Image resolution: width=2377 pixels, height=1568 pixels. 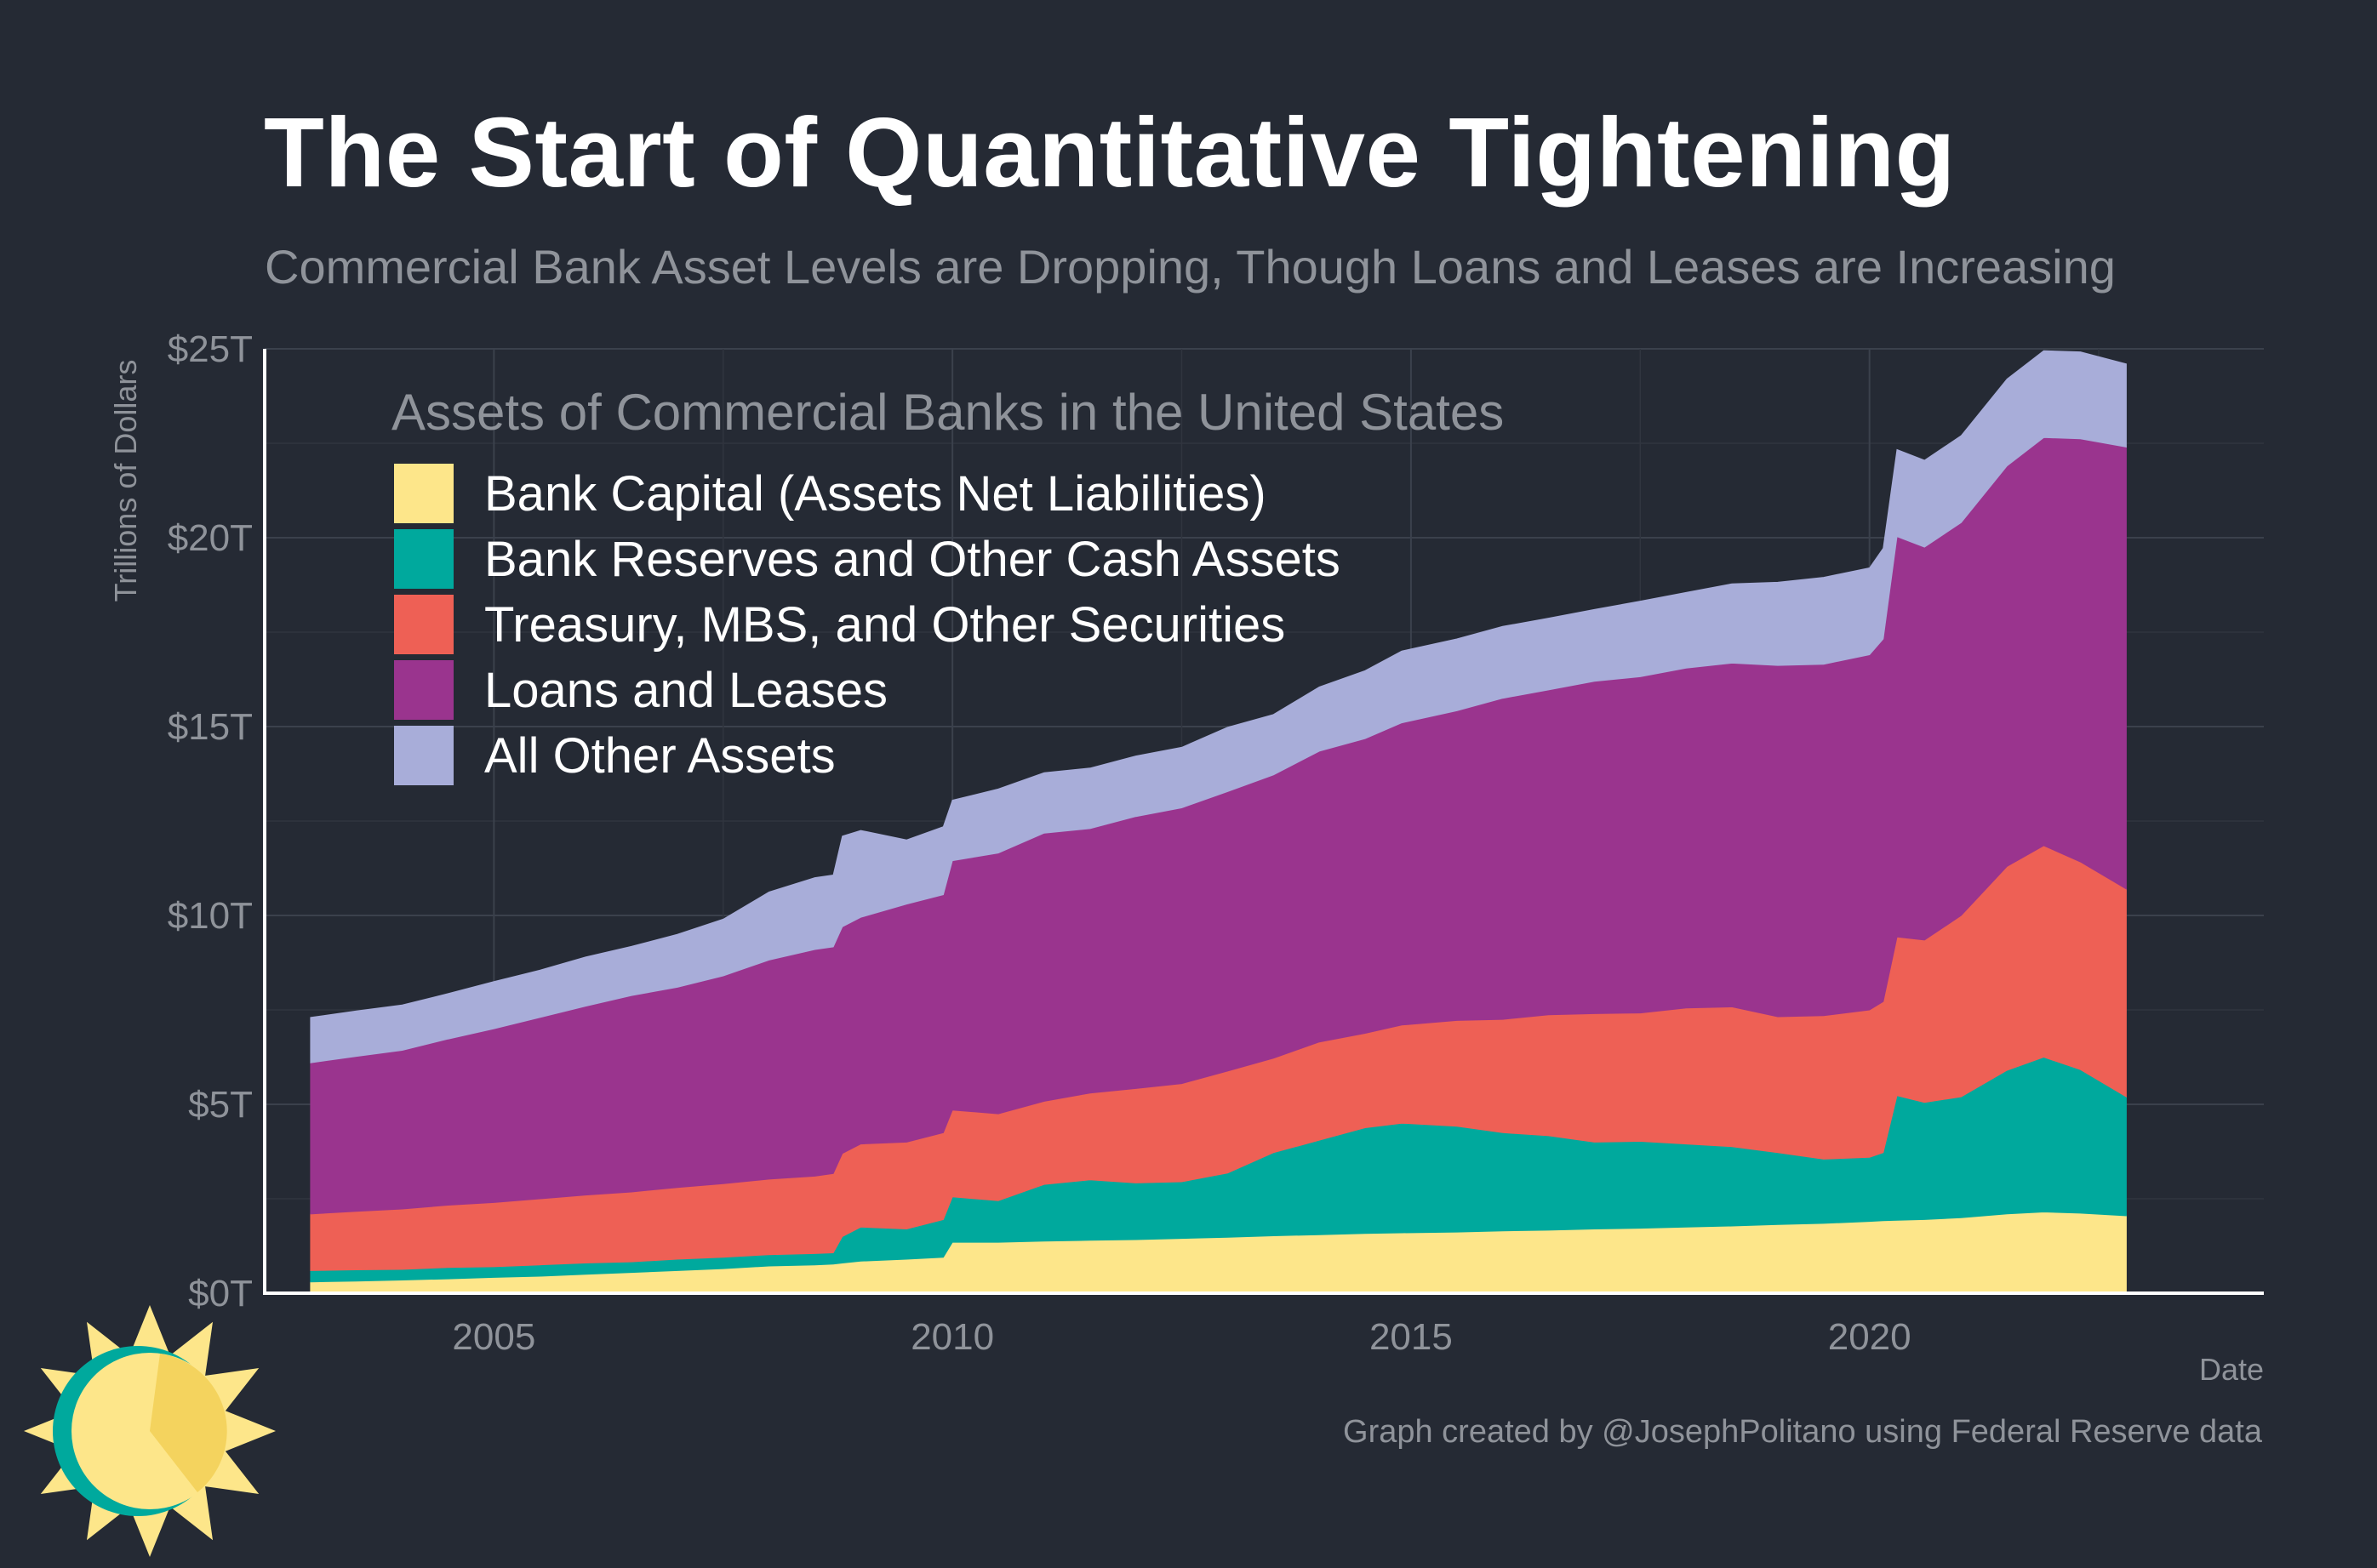 I want to click on x-tick-label: 2005, so click(x=494, y=1337).